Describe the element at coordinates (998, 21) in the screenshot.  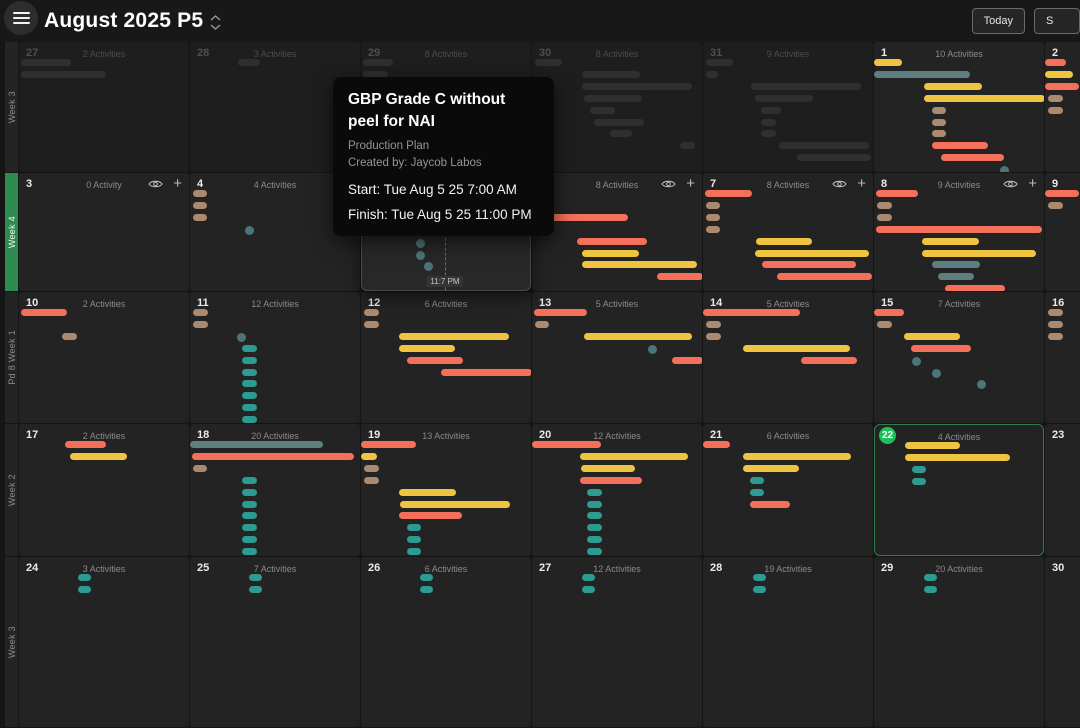
I see `today-button: Today` at that location.